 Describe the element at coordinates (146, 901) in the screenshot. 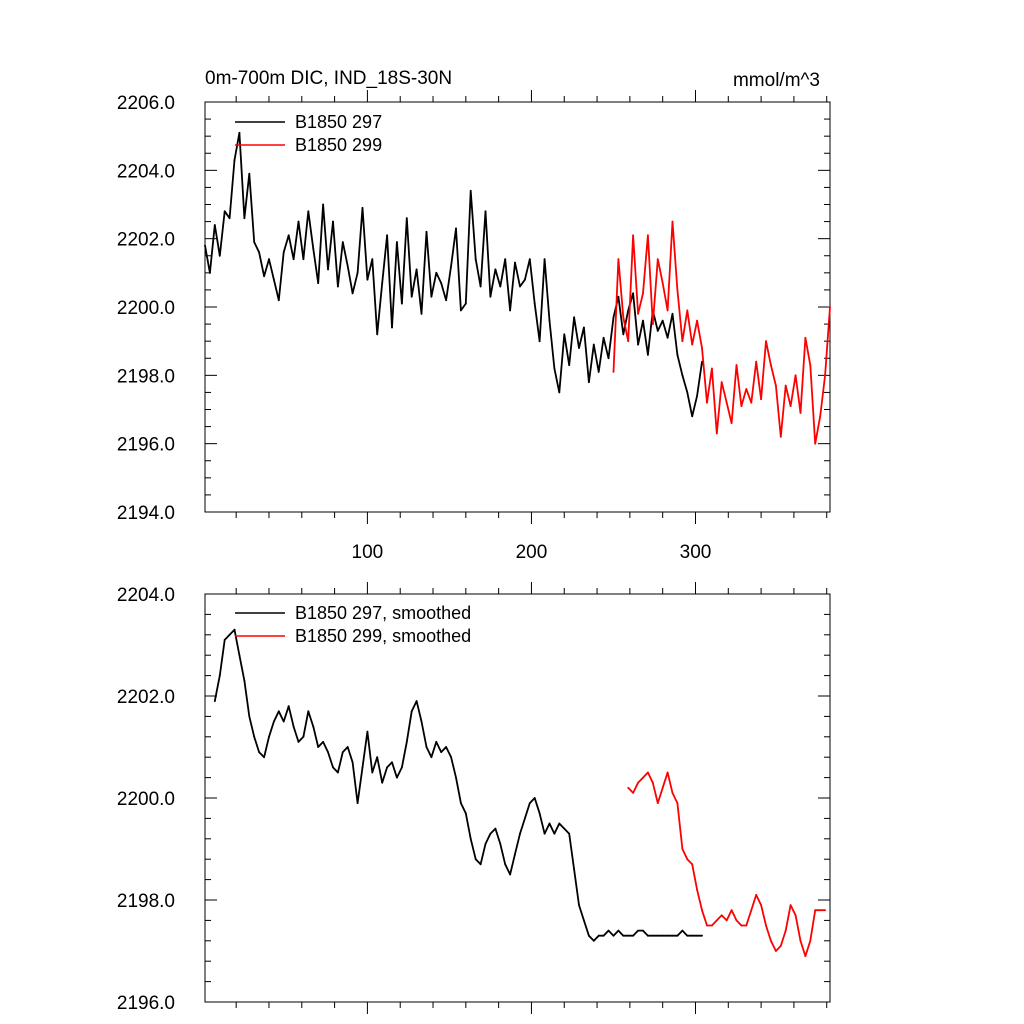

I see `y-tick-label: 2198.0` at that location.